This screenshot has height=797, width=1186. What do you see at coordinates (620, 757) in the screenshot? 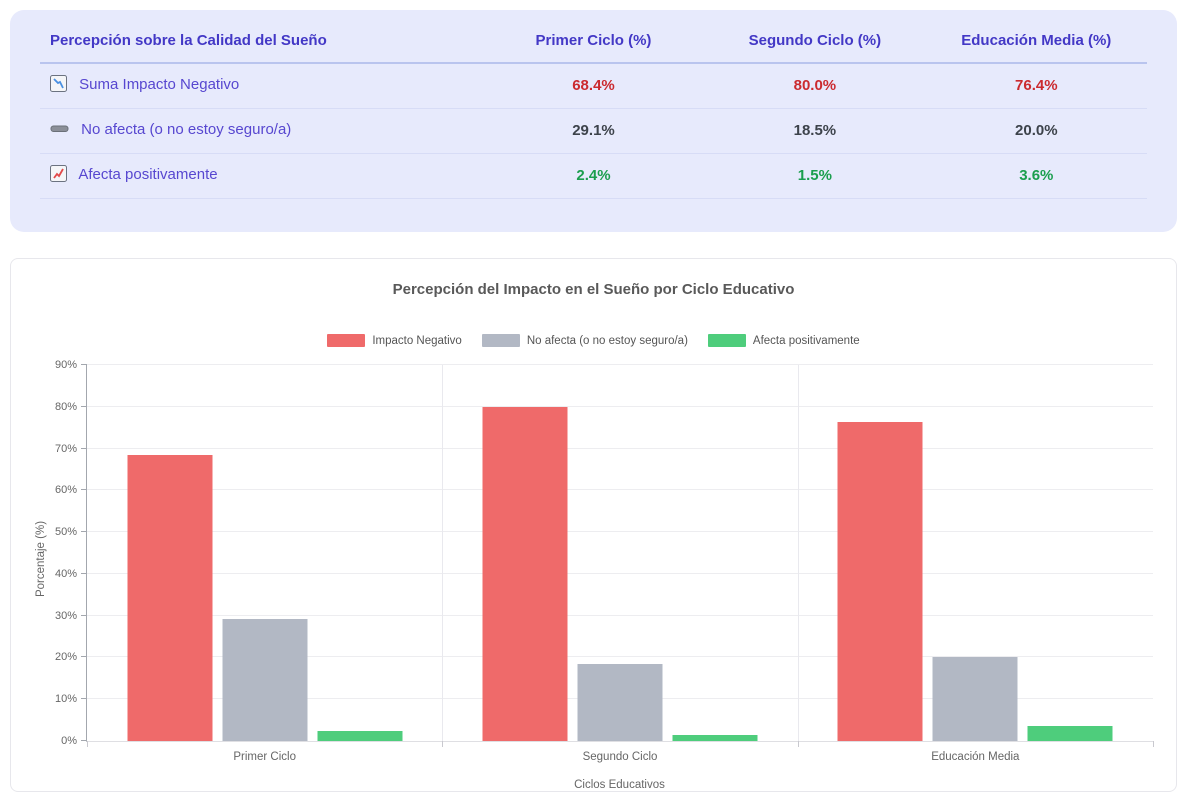
I see `x-category-label: Segundo Ciclo` at bounding box center [620, 757].